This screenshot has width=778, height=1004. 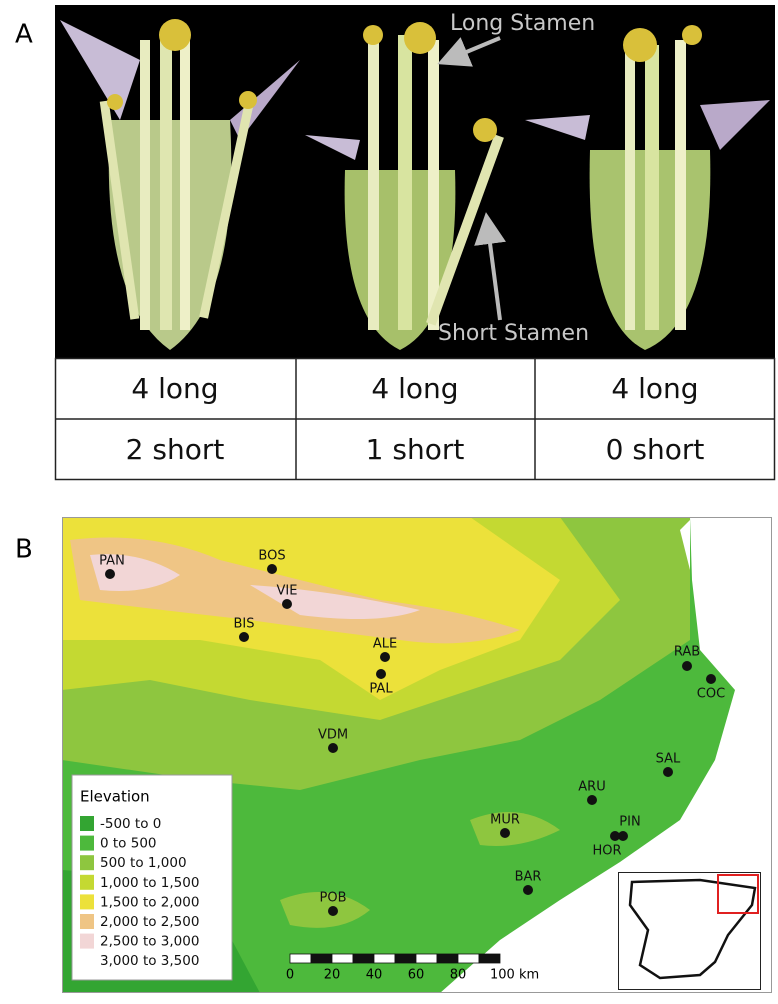 What do you see at coordinates (711, 694) in the screenshot?
I see `site-label: COC` at bounding box center [711, 694].